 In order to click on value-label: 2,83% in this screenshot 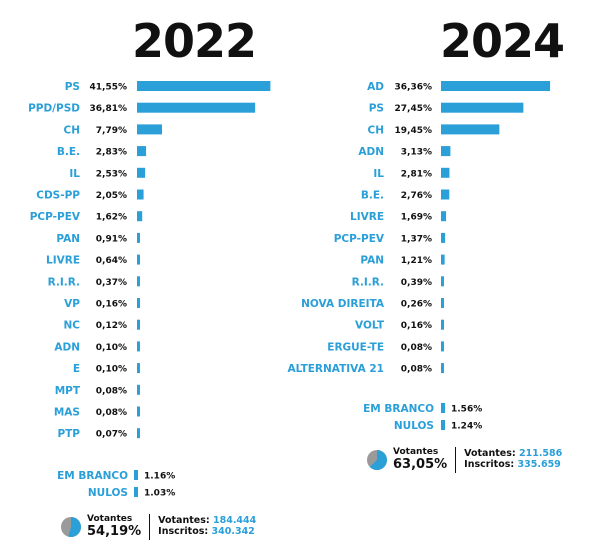, I will do `click(111, 153)`.